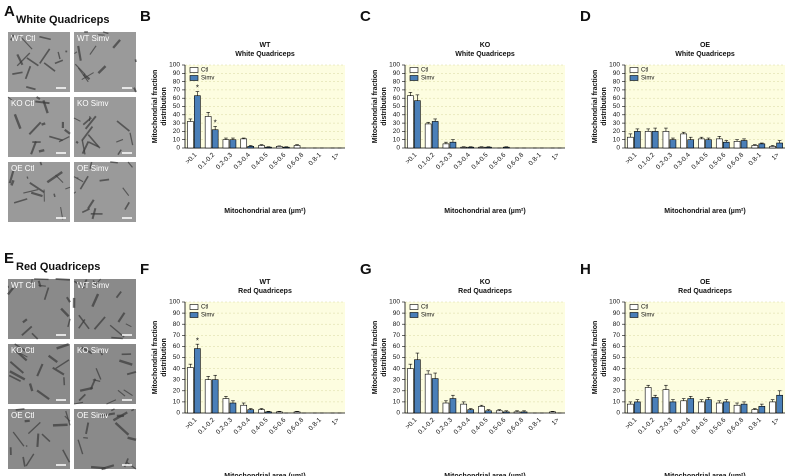 The height and width of the screenshot is (476, 800). I want to click on micrograph-label: WT Simv, so click(93, 285).